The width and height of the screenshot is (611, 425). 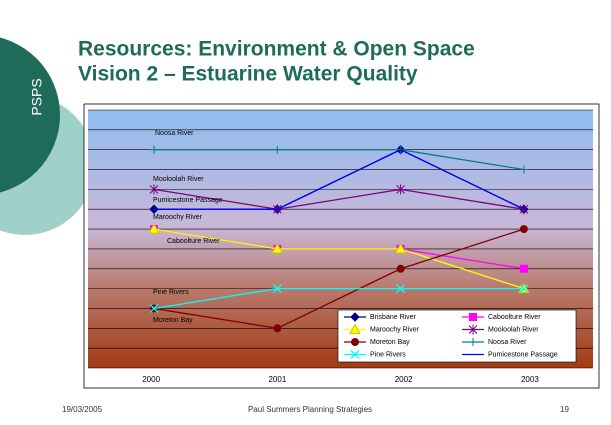 I want to click on legend-label: Pumicestone Passage, so click(x=523, y=354).